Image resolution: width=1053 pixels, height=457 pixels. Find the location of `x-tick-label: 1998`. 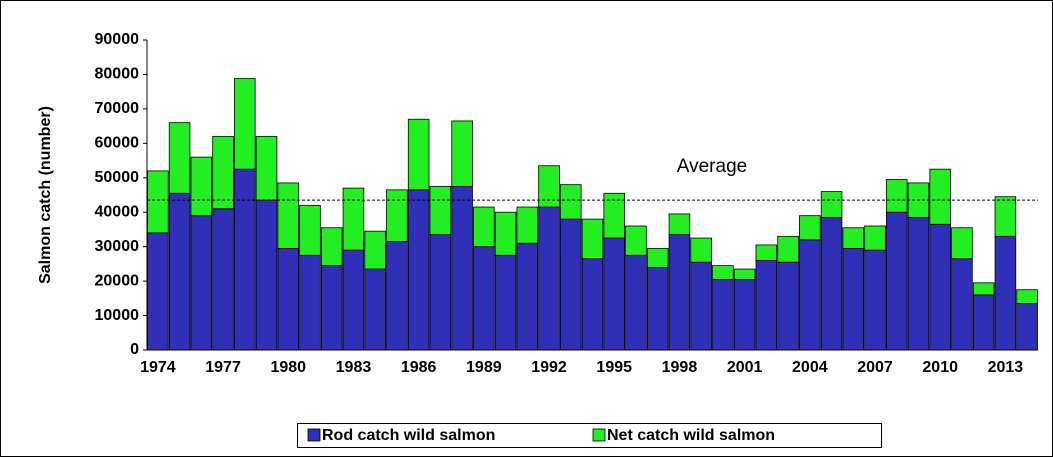

x-tick-label: 1998 is located at coordinates (680, 367).